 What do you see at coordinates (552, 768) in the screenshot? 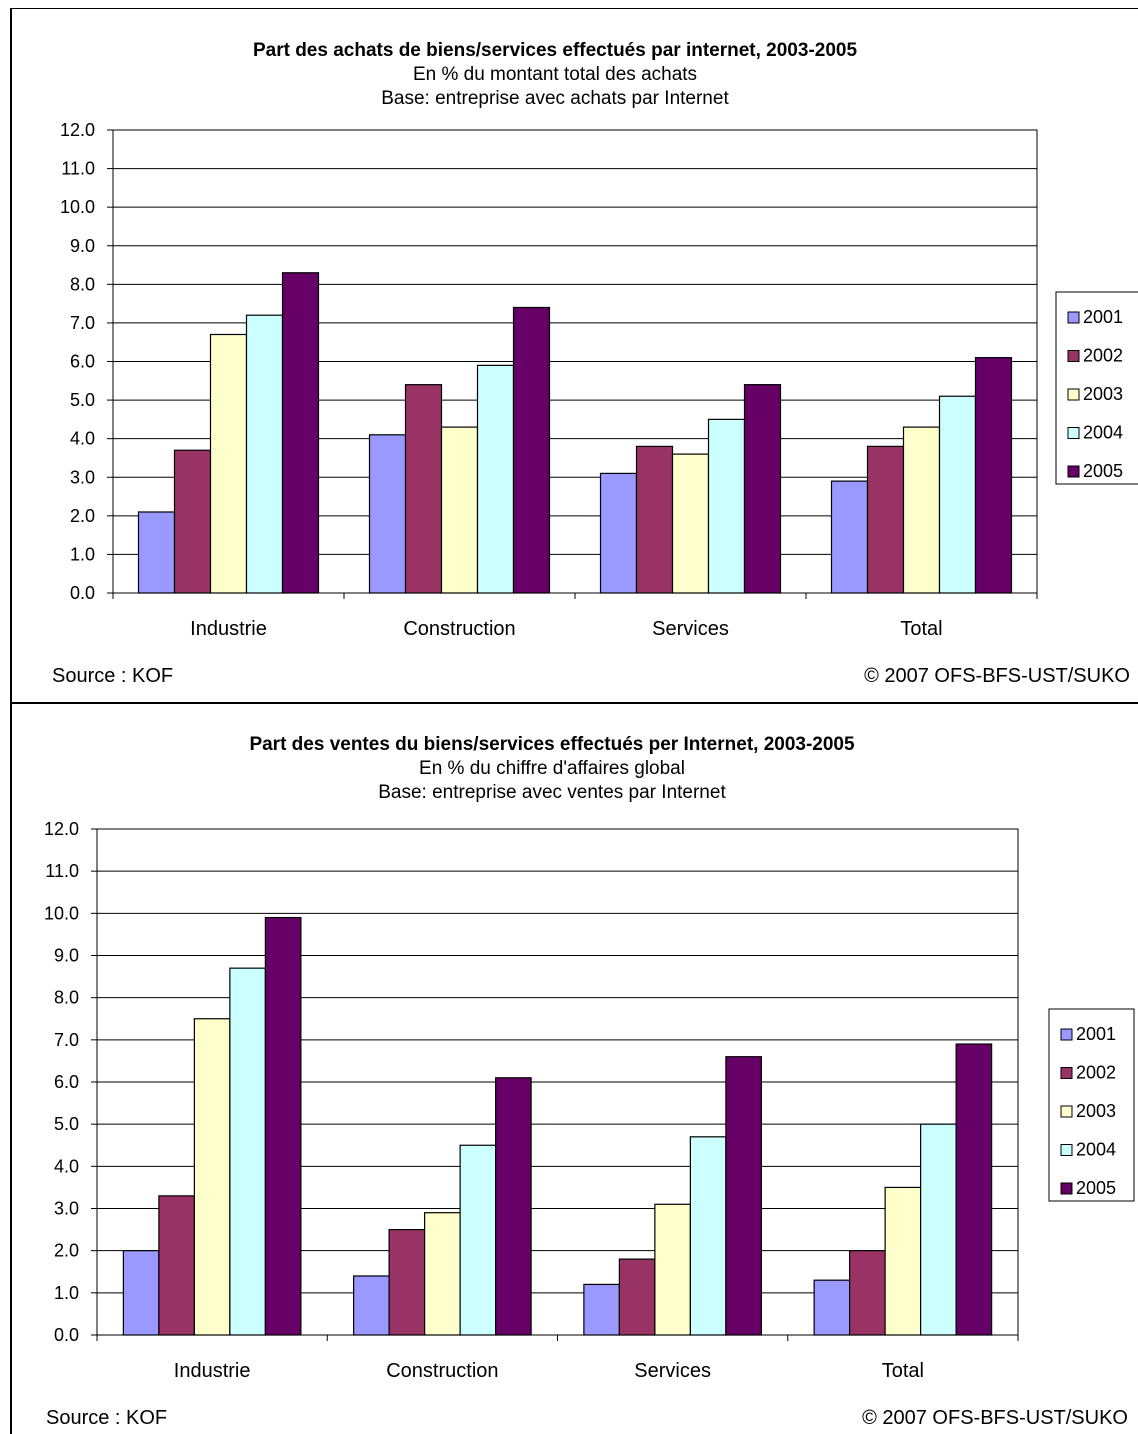
I see `chart-subtitle: En % du chiffre d'affaires global` at bounding box center [552, 768].